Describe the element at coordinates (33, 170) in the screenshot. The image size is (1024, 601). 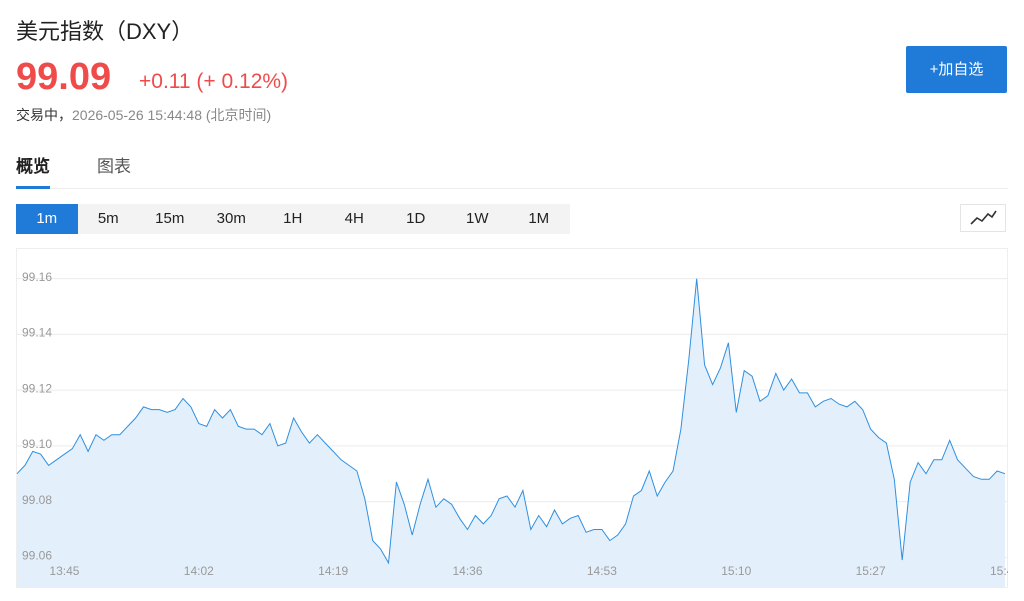
I see `tab: 概览` at that location.